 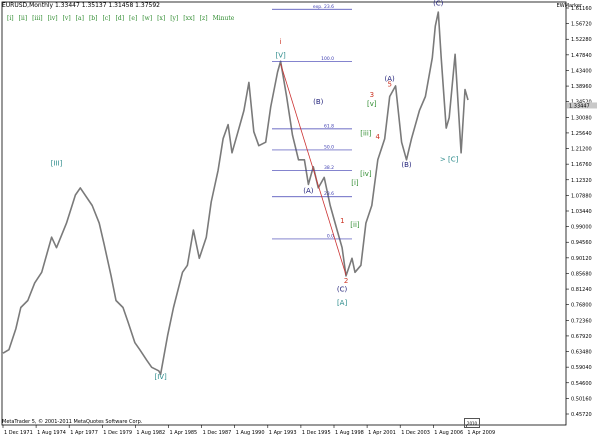 What do you see at coordinates (349, 433) in the screenshot?
I see `x-tick-label: 1 Aug 1998` at bounding box center [349, 433].